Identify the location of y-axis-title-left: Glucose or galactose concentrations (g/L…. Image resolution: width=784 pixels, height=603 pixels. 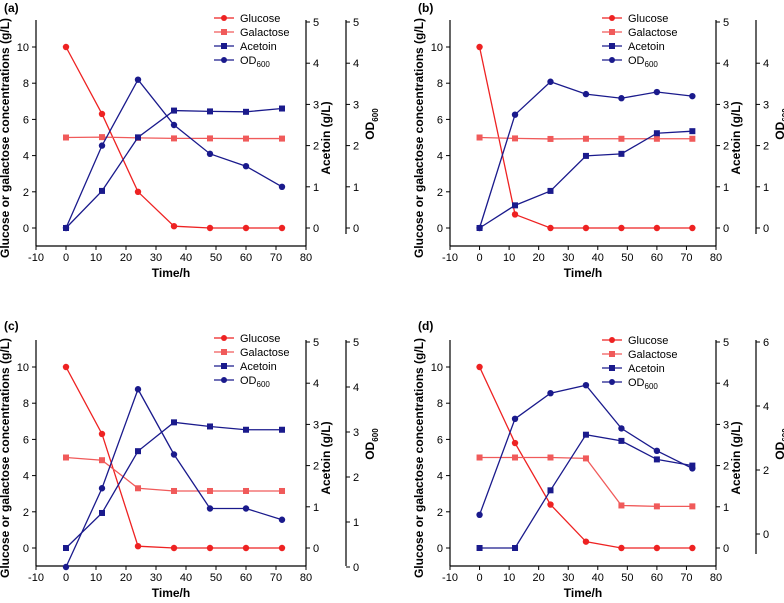
(6, 458).